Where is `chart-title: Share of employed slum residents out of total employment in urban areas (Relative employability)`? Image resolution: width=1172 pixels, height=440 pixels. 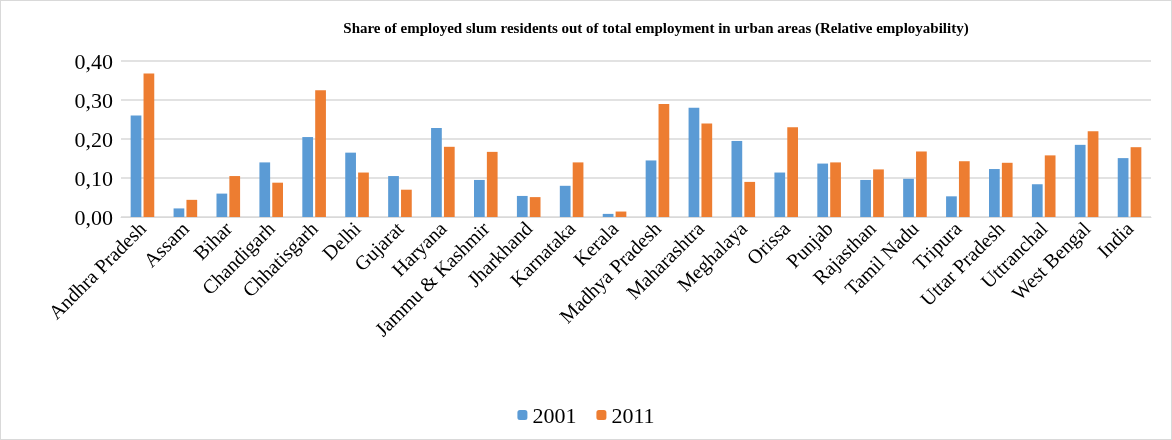
chart-title: Share of employed slum residents out of total employment in urban areas (Relative employability) is located at coordinates (656, 28).